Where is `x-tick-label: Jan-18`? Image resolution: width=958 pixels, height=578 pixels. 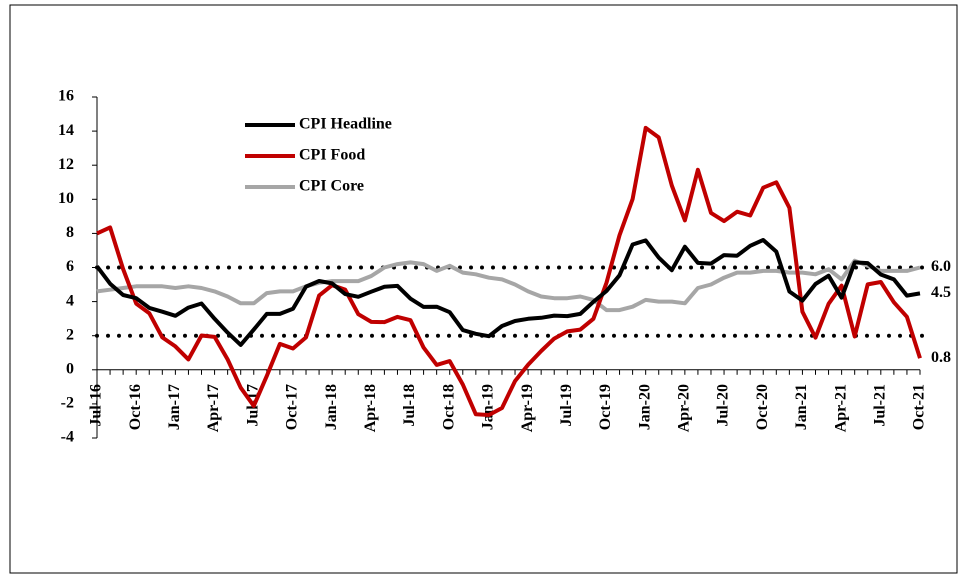
x-tick-label: Jan-18 is located at coordinates (331, 407).